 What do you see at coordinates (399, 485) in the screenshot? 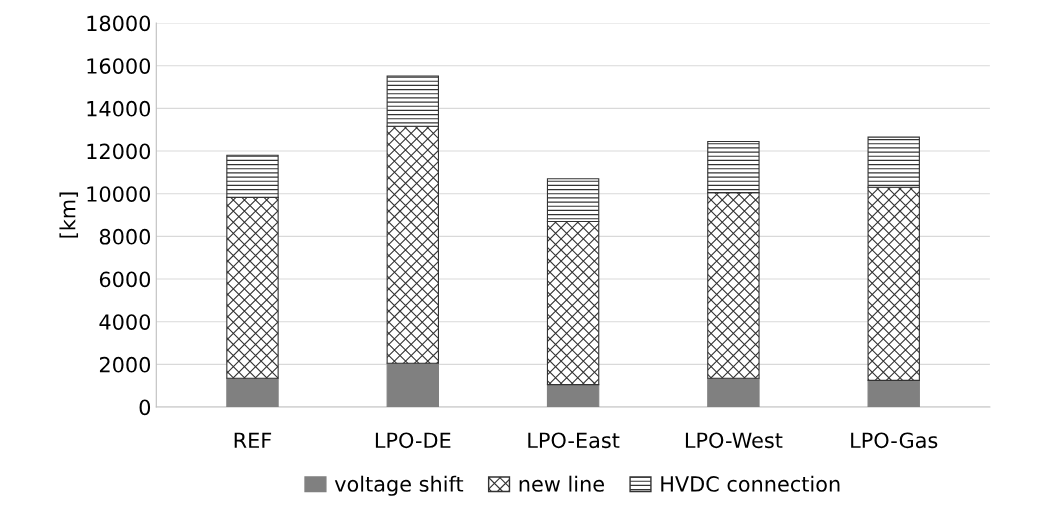
I see `legend-label: voltage shift` at bounding box center [399, 485].